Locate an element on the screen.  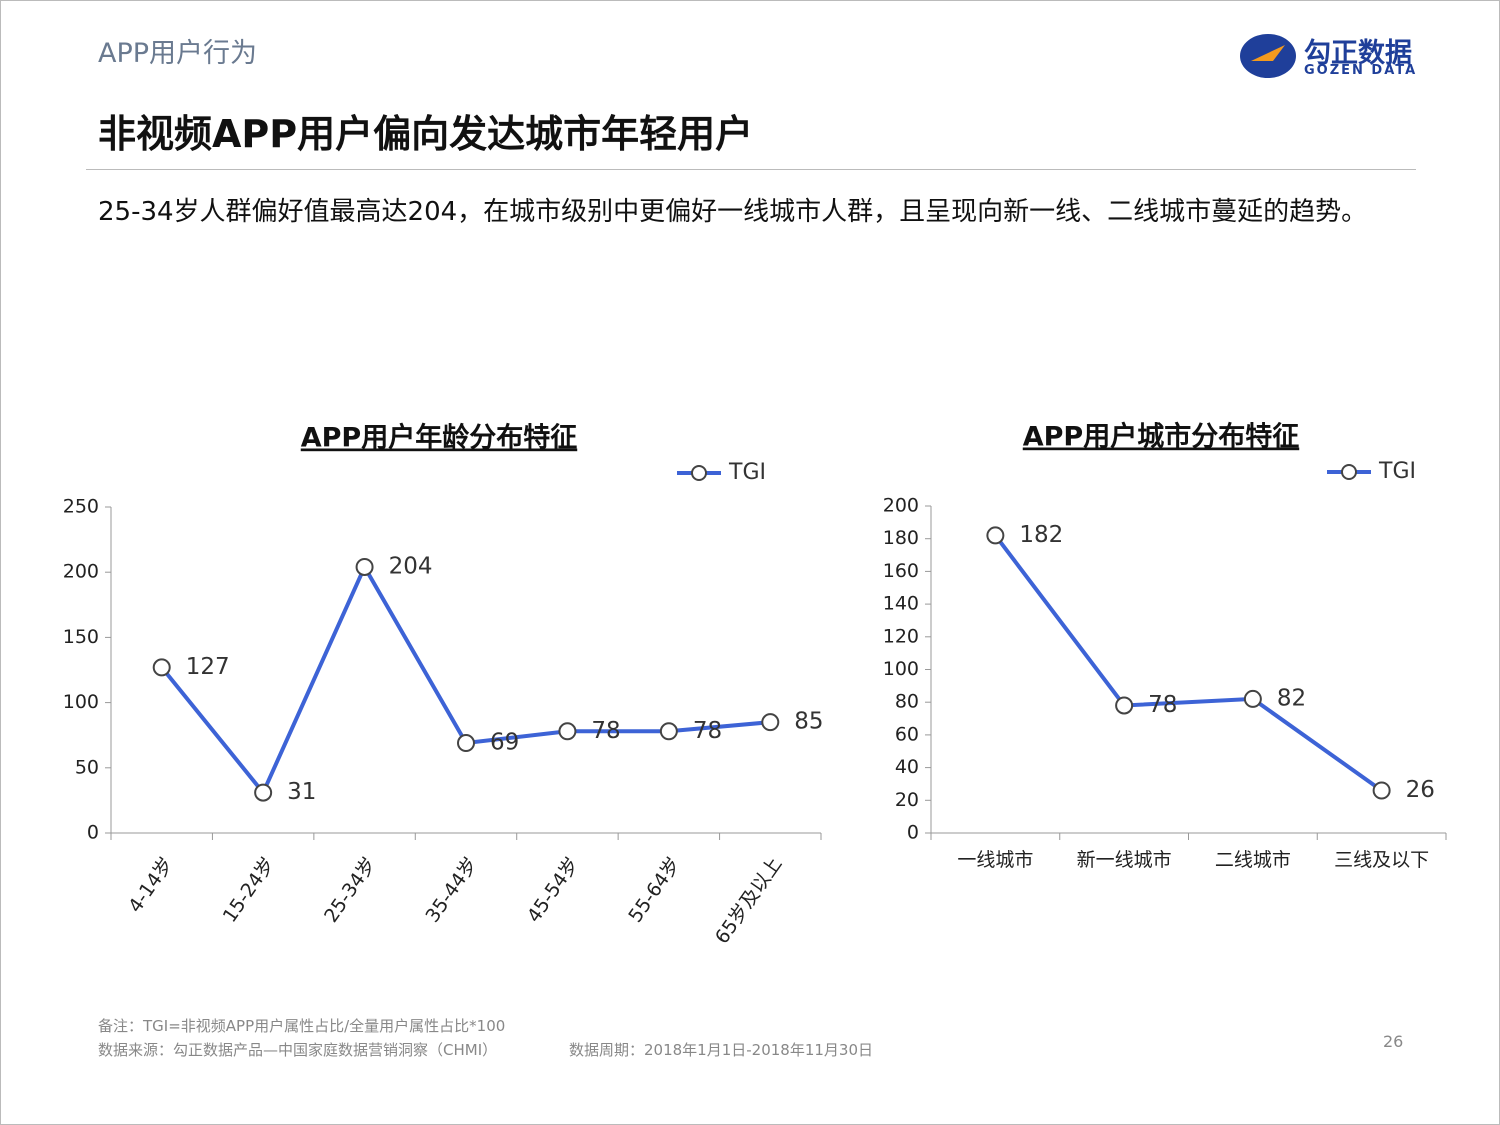
y-tick-label: 50 is located at coordinates (87, 767).